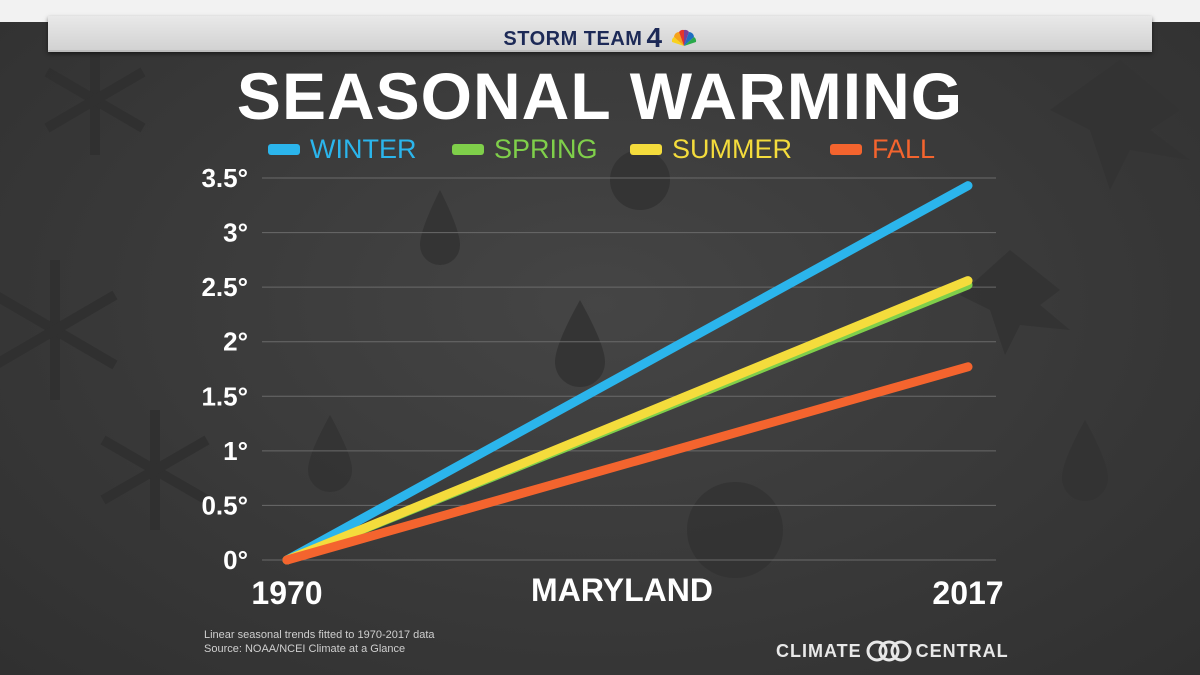 The image size is (1200, 675). What do you see at coordinates (622, 590) in the screenshot?
I see `x-axis-title: MARYLAND` at bounding box center [622, 590].